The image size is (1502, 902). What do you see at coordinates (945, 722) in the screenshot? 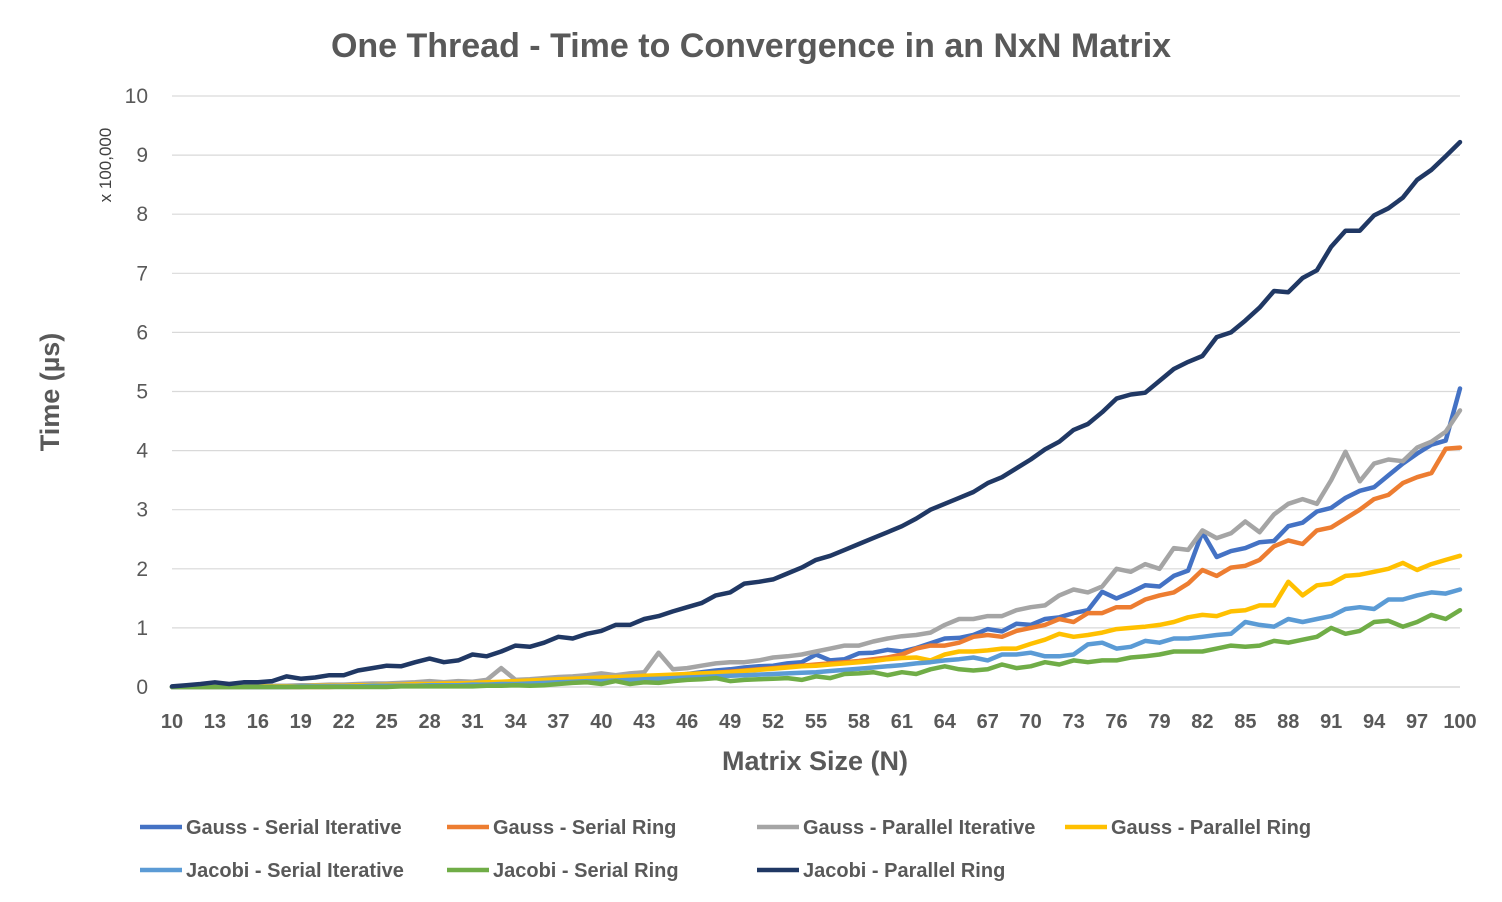
I see `x-tick-label: 64` at bounding box center [945, 722].